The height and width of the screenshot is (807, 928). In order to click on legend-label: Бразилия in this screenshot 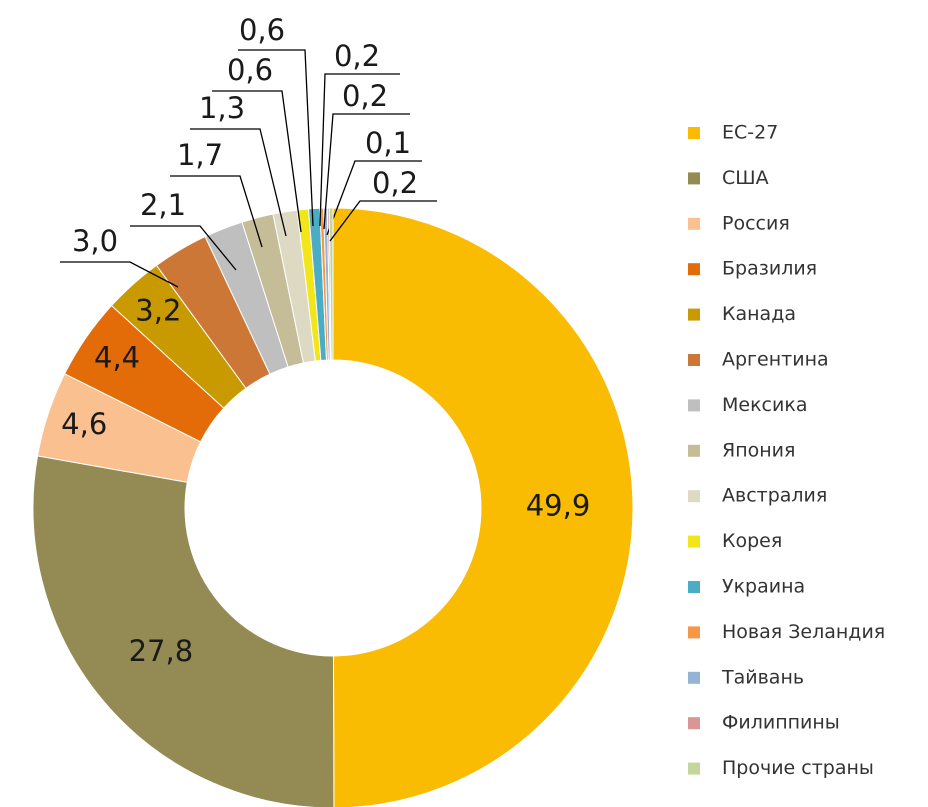, I will do `click(769, 269)`.